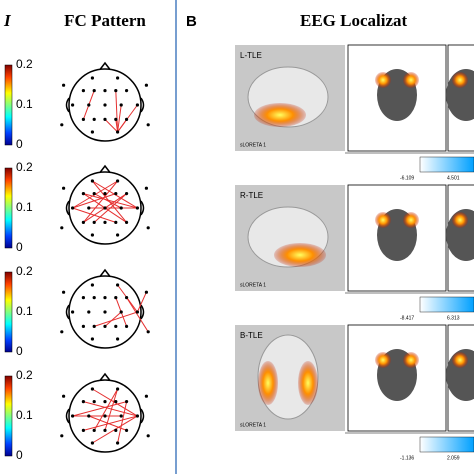 This screenshot has width=474, height=474. Describe the element at coordinates (7, 20) in the screenshot. I see `panel-label: I` at that location.